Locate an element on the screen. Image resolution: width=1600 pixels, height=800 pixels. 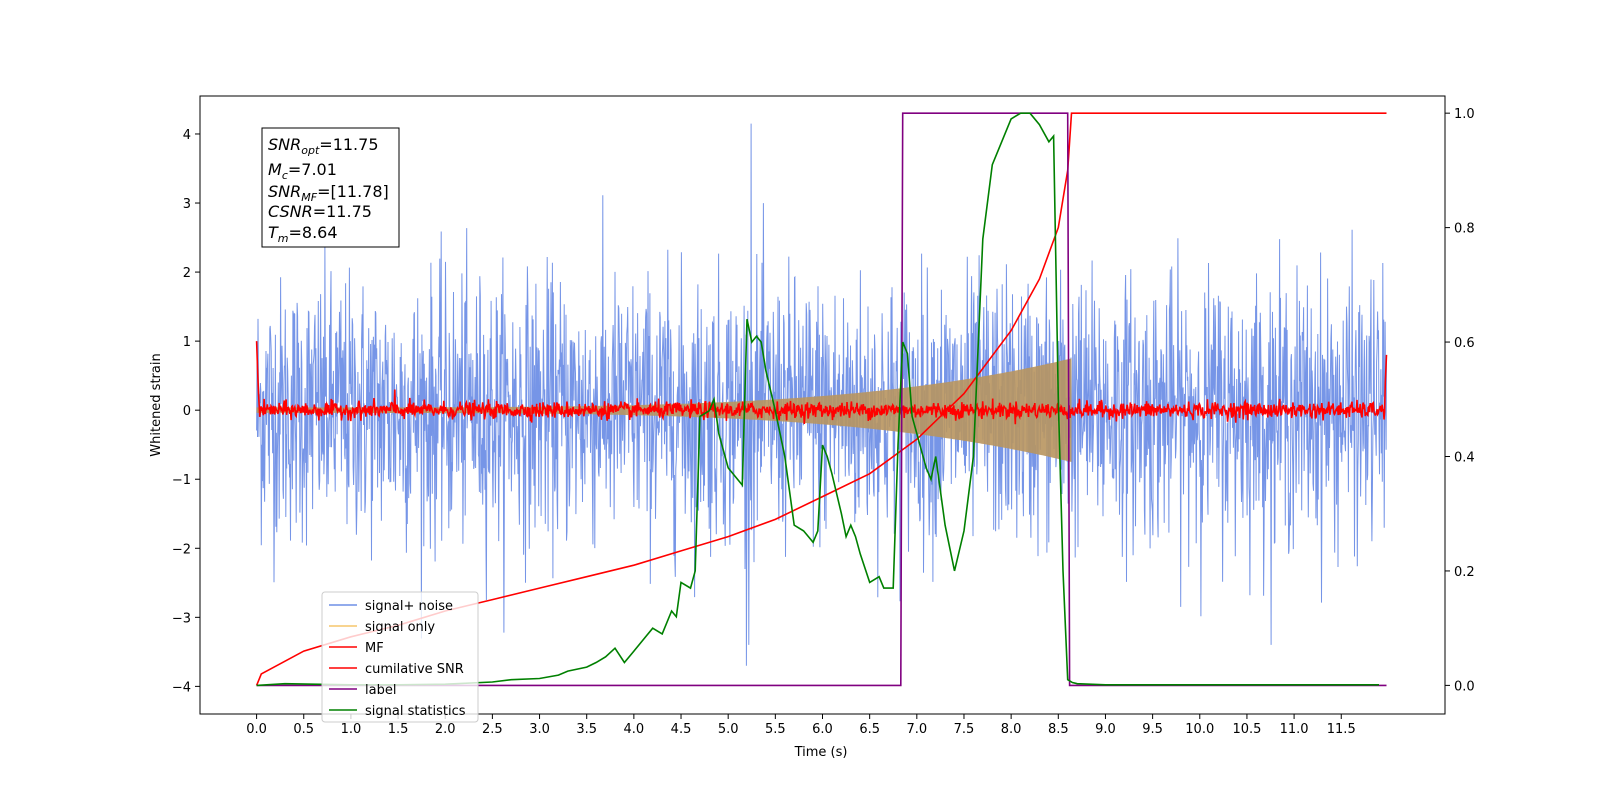
y-axis-left: −4 −3 −2 −1 0 1 2 3 4 is located at coordinates (186, 411).